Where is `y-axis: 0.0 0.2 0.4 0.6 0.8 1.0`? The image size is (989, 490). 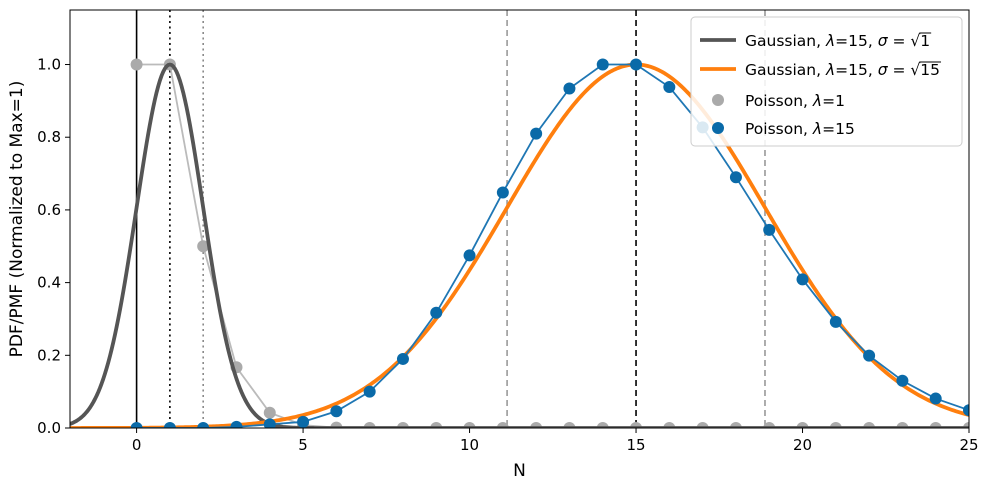
y-axis: 0.0 0.2 0.4 0.6 0.8 1.0 is located at coordinates (53, 246).